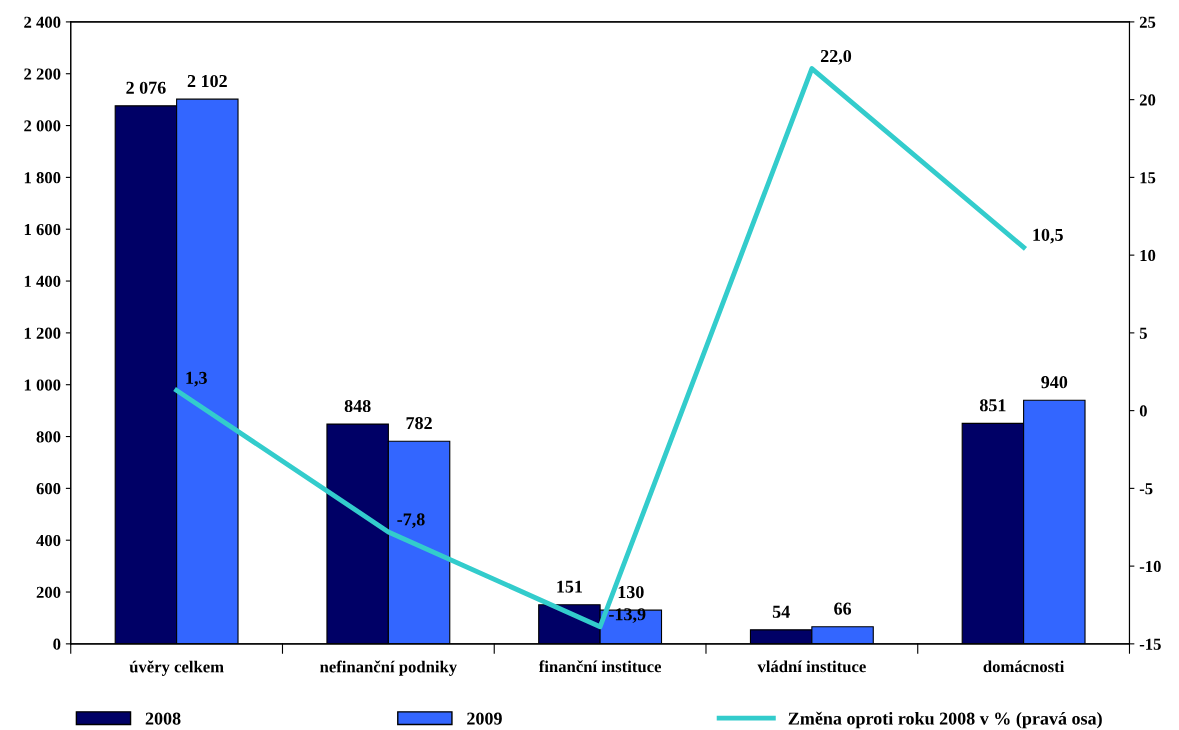 This screenshot has width=1179, height=730. What do you see at coordinates (196, 379) in the screenshot?
I see `data-label: 1,3` at bounding box center [196, 379].